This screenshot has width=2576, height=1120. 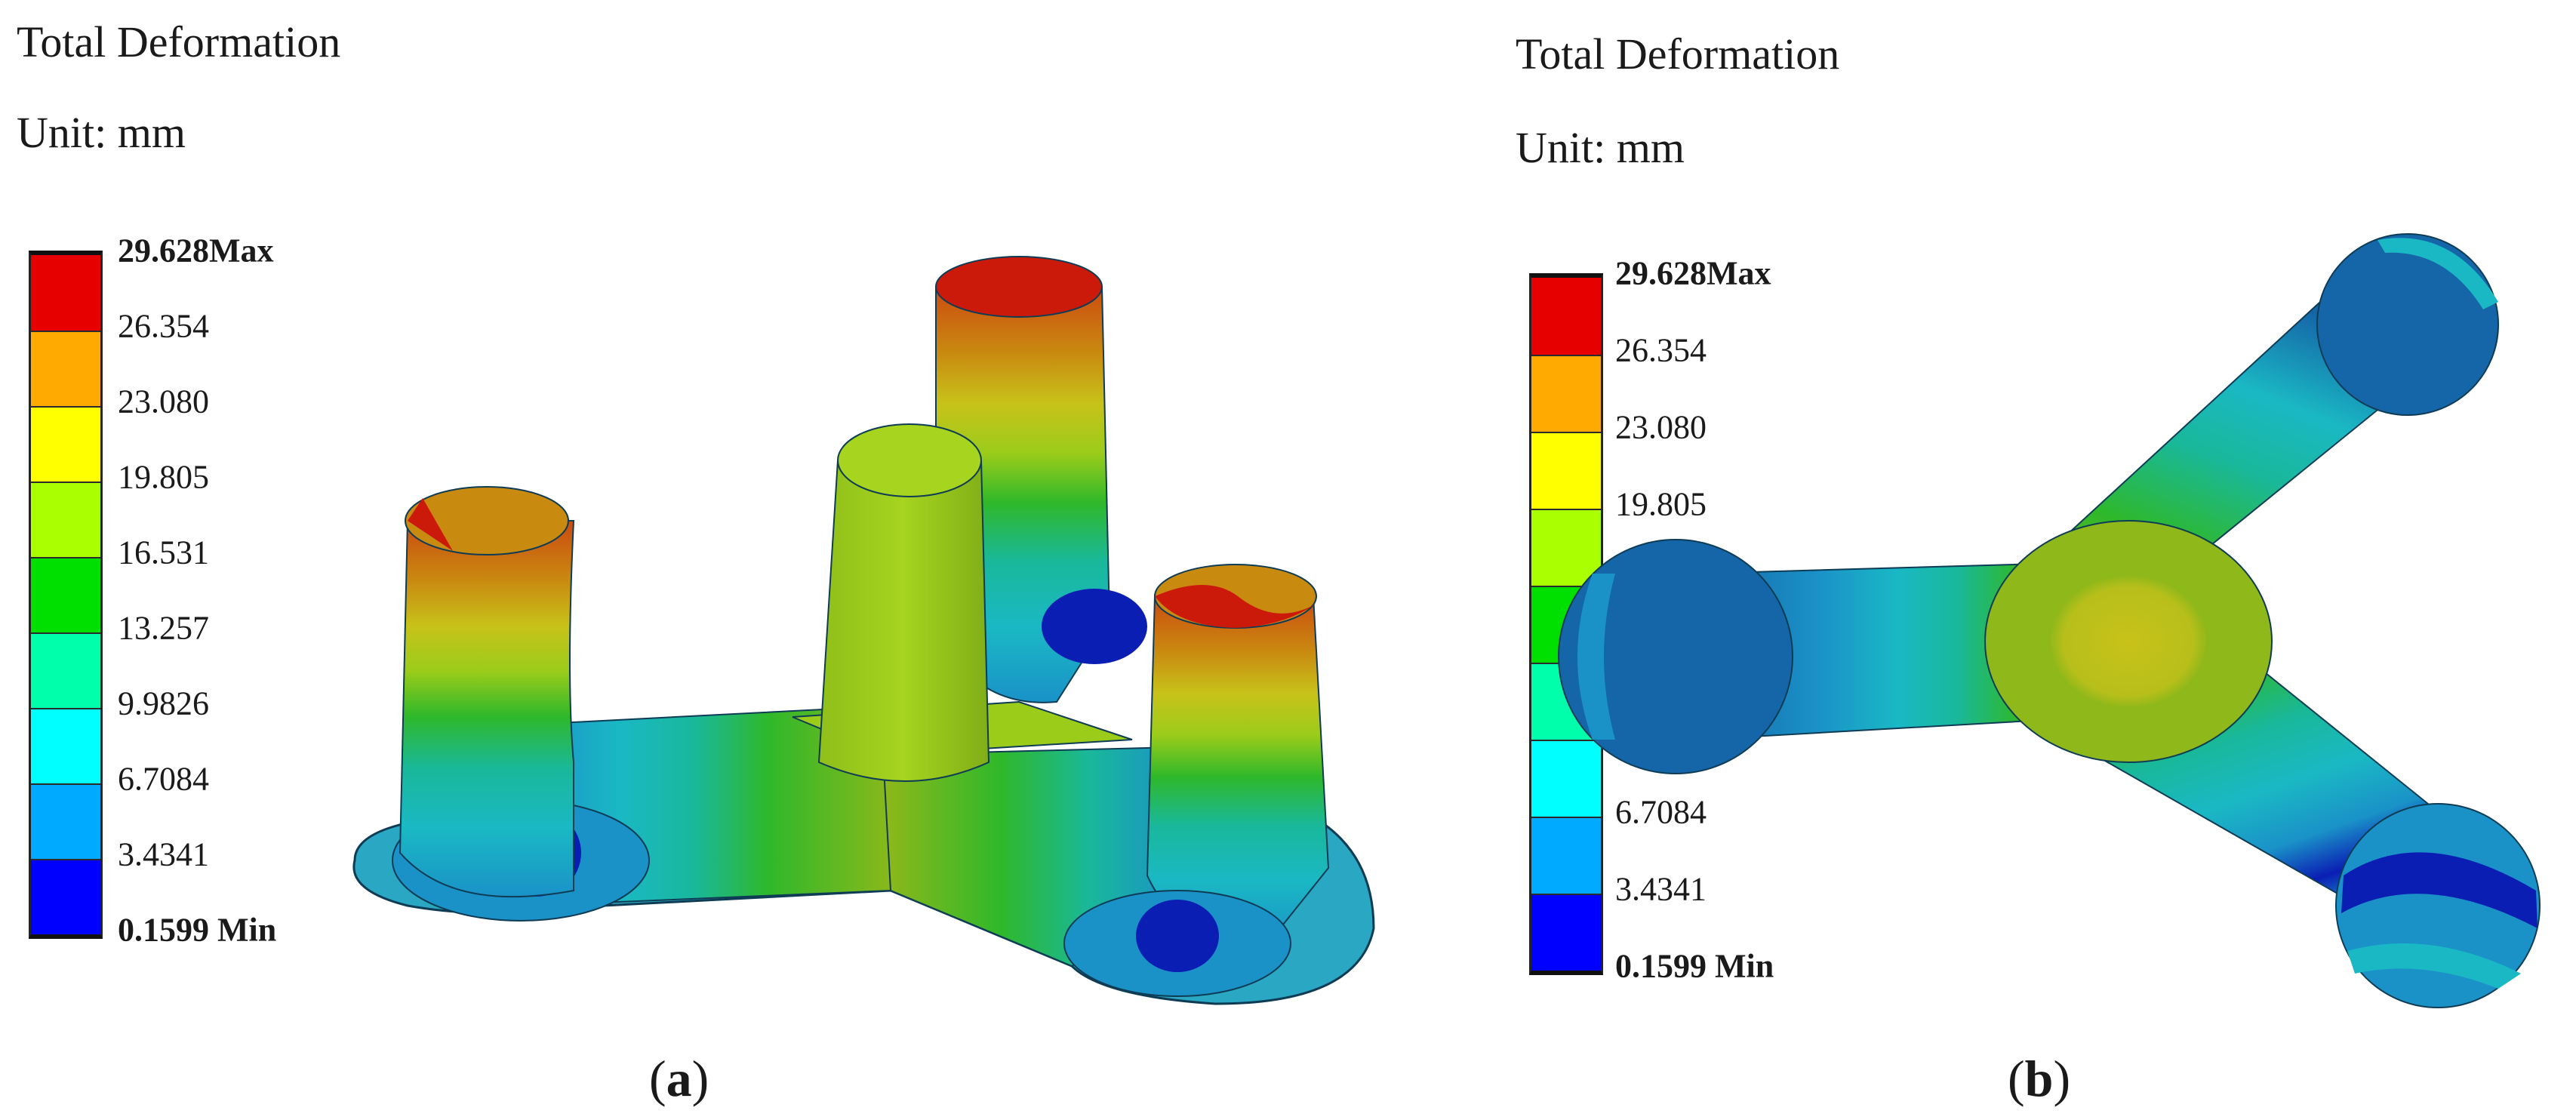 What do you see at coordinates (163, 628) in the screenshot?
I see `legend-tick: 13.257` at bounding box center [163, 628].